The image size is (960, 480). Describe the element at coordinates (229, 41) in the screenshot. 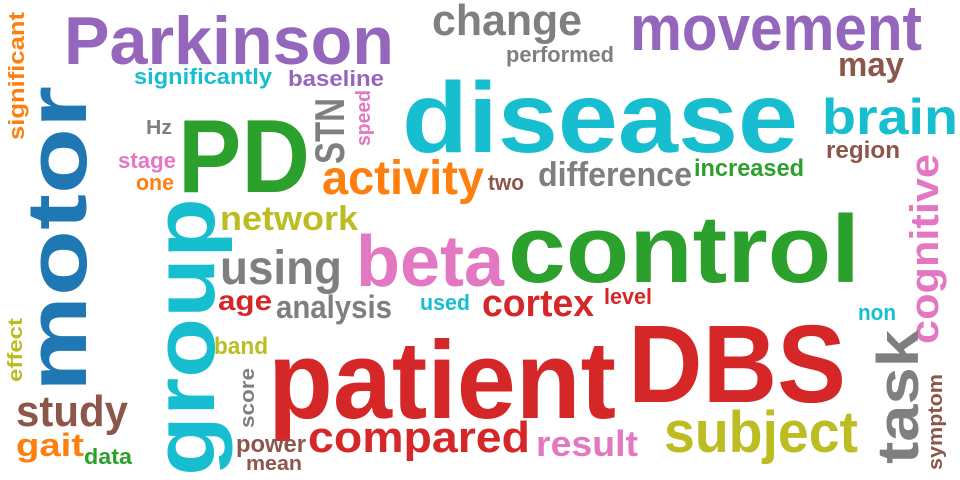

I see `word-parkinson: Parkinson` at that location.